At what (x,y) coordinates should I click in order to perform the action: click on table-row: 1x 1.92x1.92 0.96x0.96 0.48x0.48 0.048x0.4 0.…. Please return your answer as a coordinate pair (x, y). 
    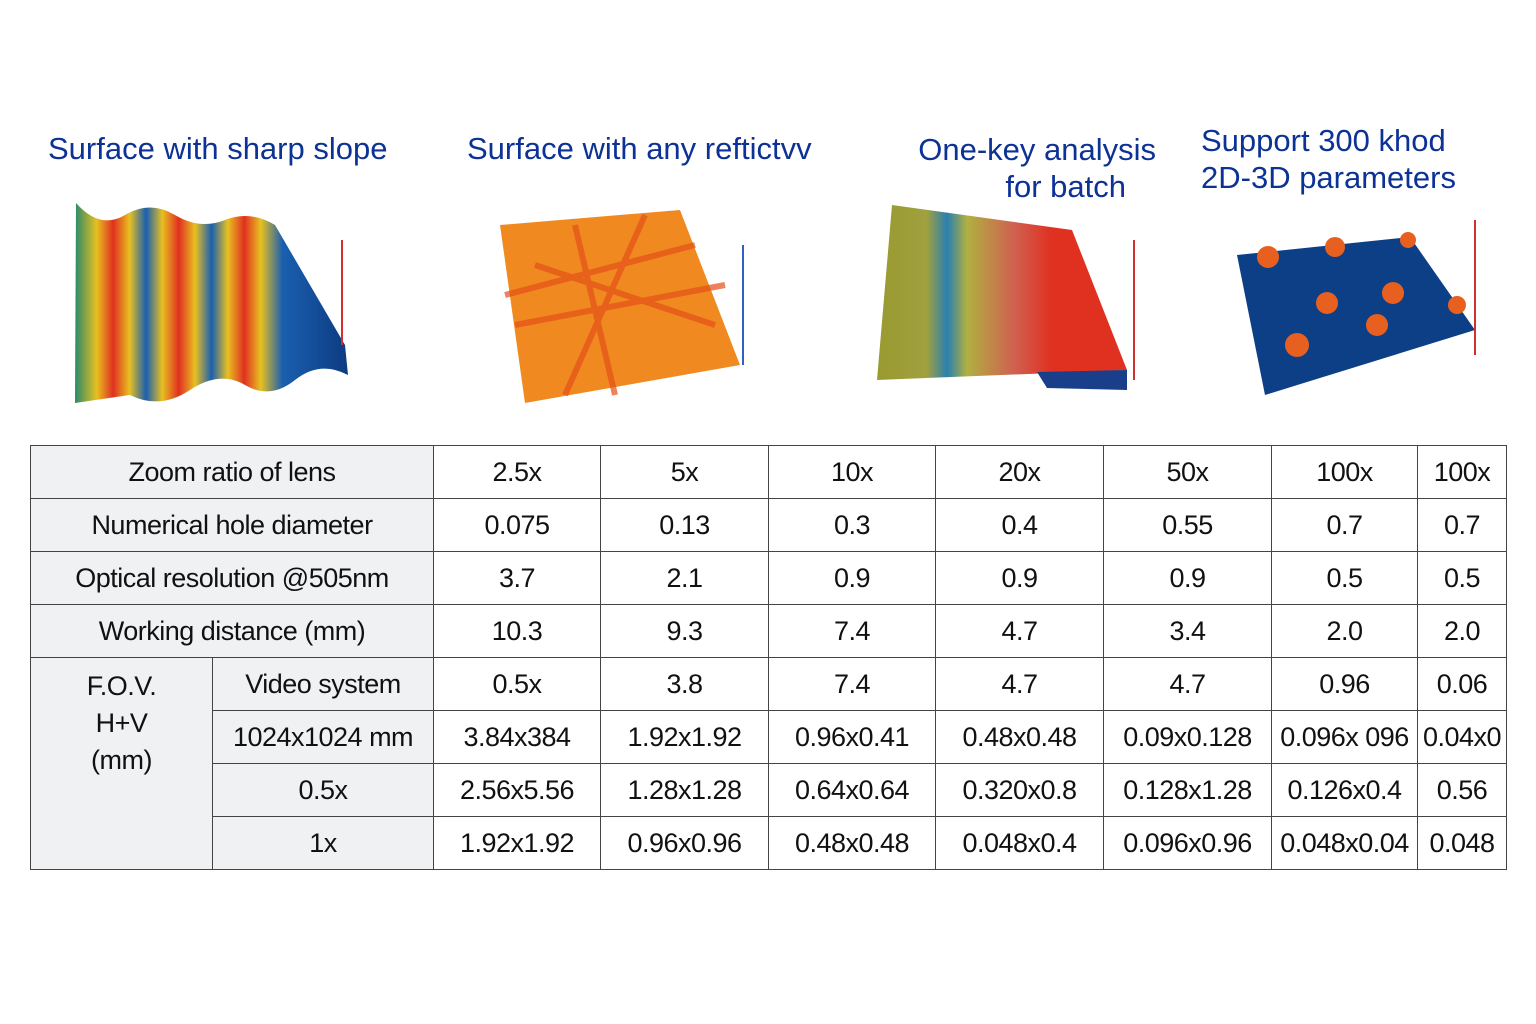
    Looking at the image, I should click on (769, 843).